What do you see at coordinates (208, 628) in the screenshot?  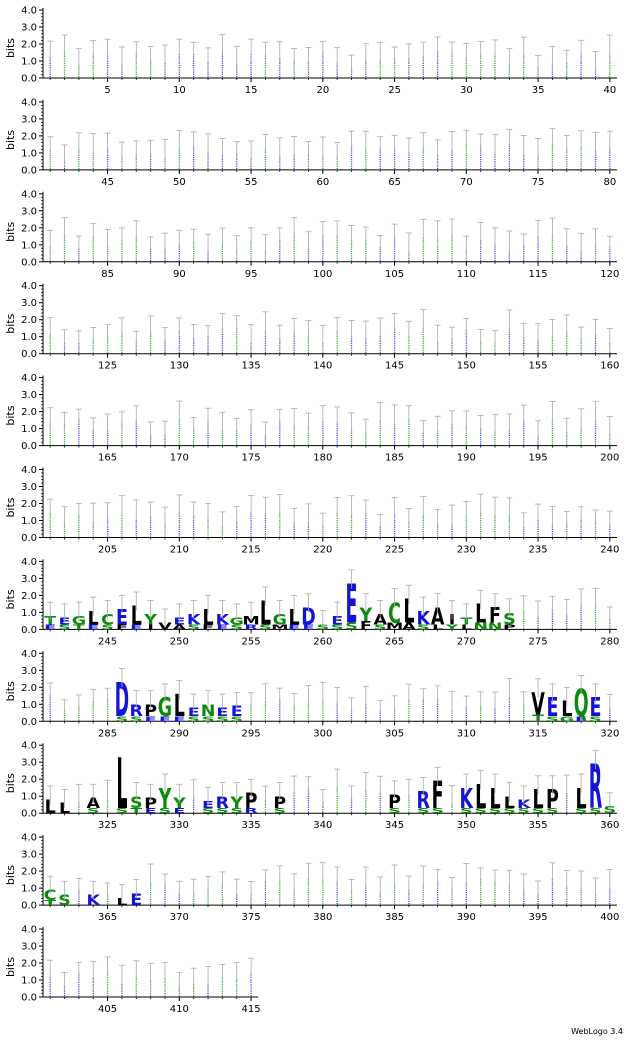 I see `logo-letter: F` at bounding box center [208, 628].